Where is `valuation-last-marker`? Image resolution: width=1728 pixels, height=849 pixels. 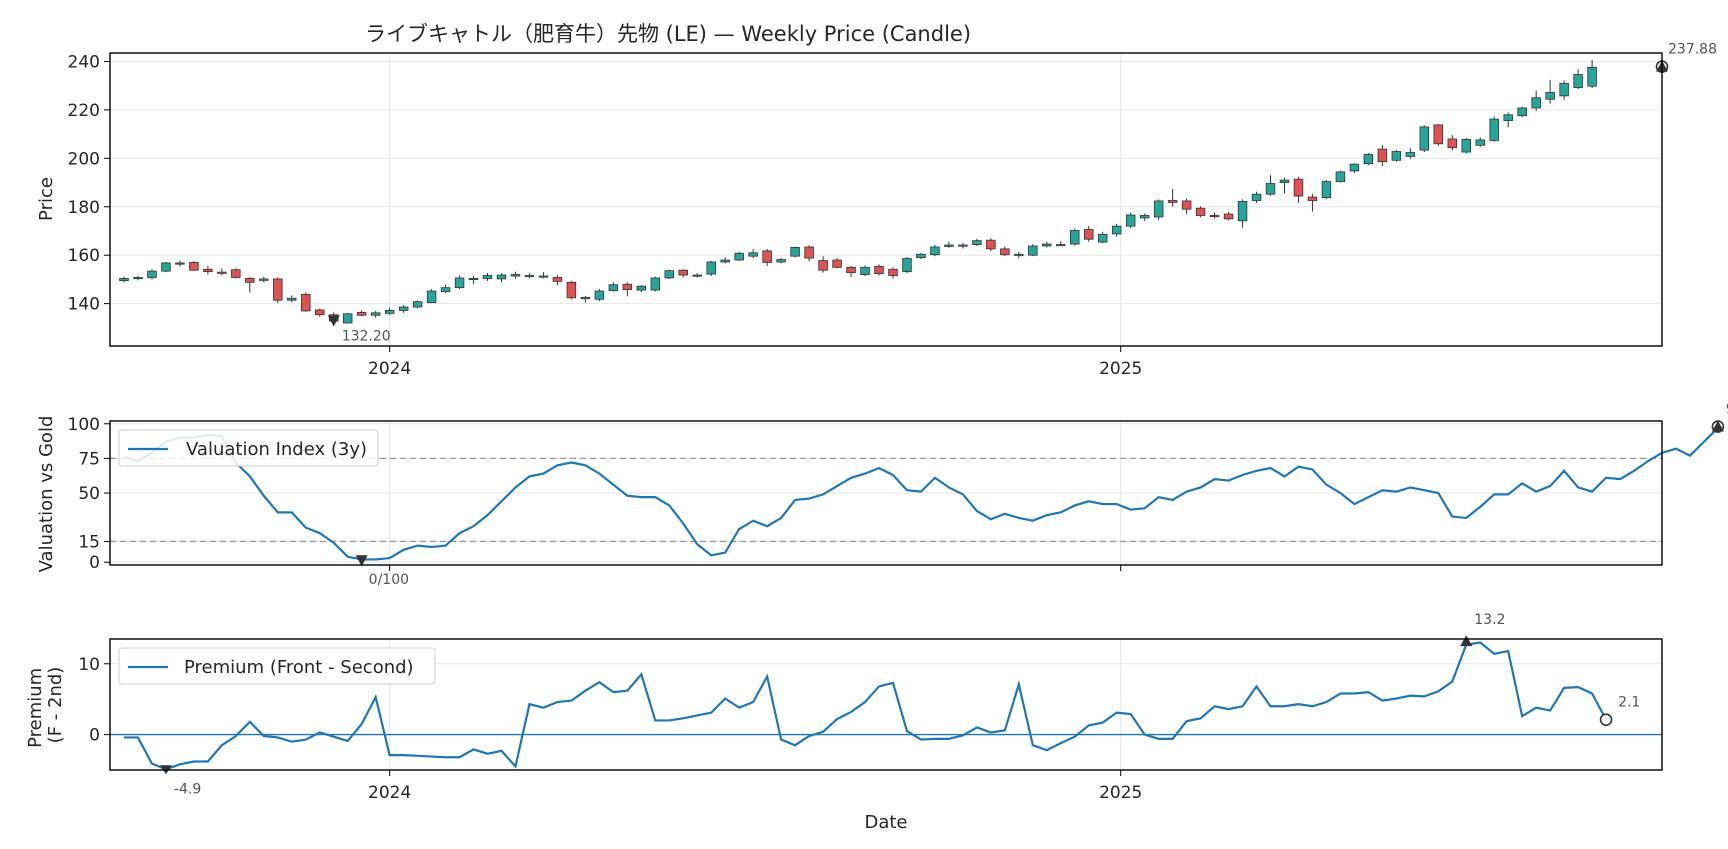
valuation-last-marker is located at coordinates (1718, 426).